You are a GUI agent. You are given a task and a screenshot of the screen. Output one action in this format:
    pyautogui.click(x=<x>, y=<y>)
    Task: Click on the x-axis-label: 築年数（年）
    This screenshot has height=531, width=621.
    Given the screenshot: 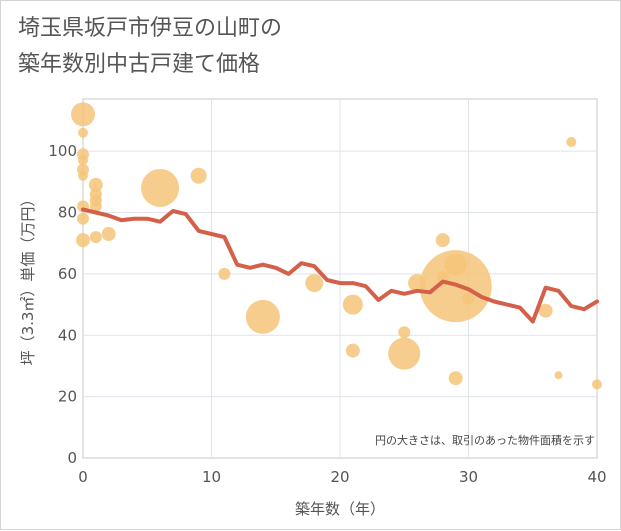 What is the action you would take?
    pyautogui.click(x=340, y=509)
    